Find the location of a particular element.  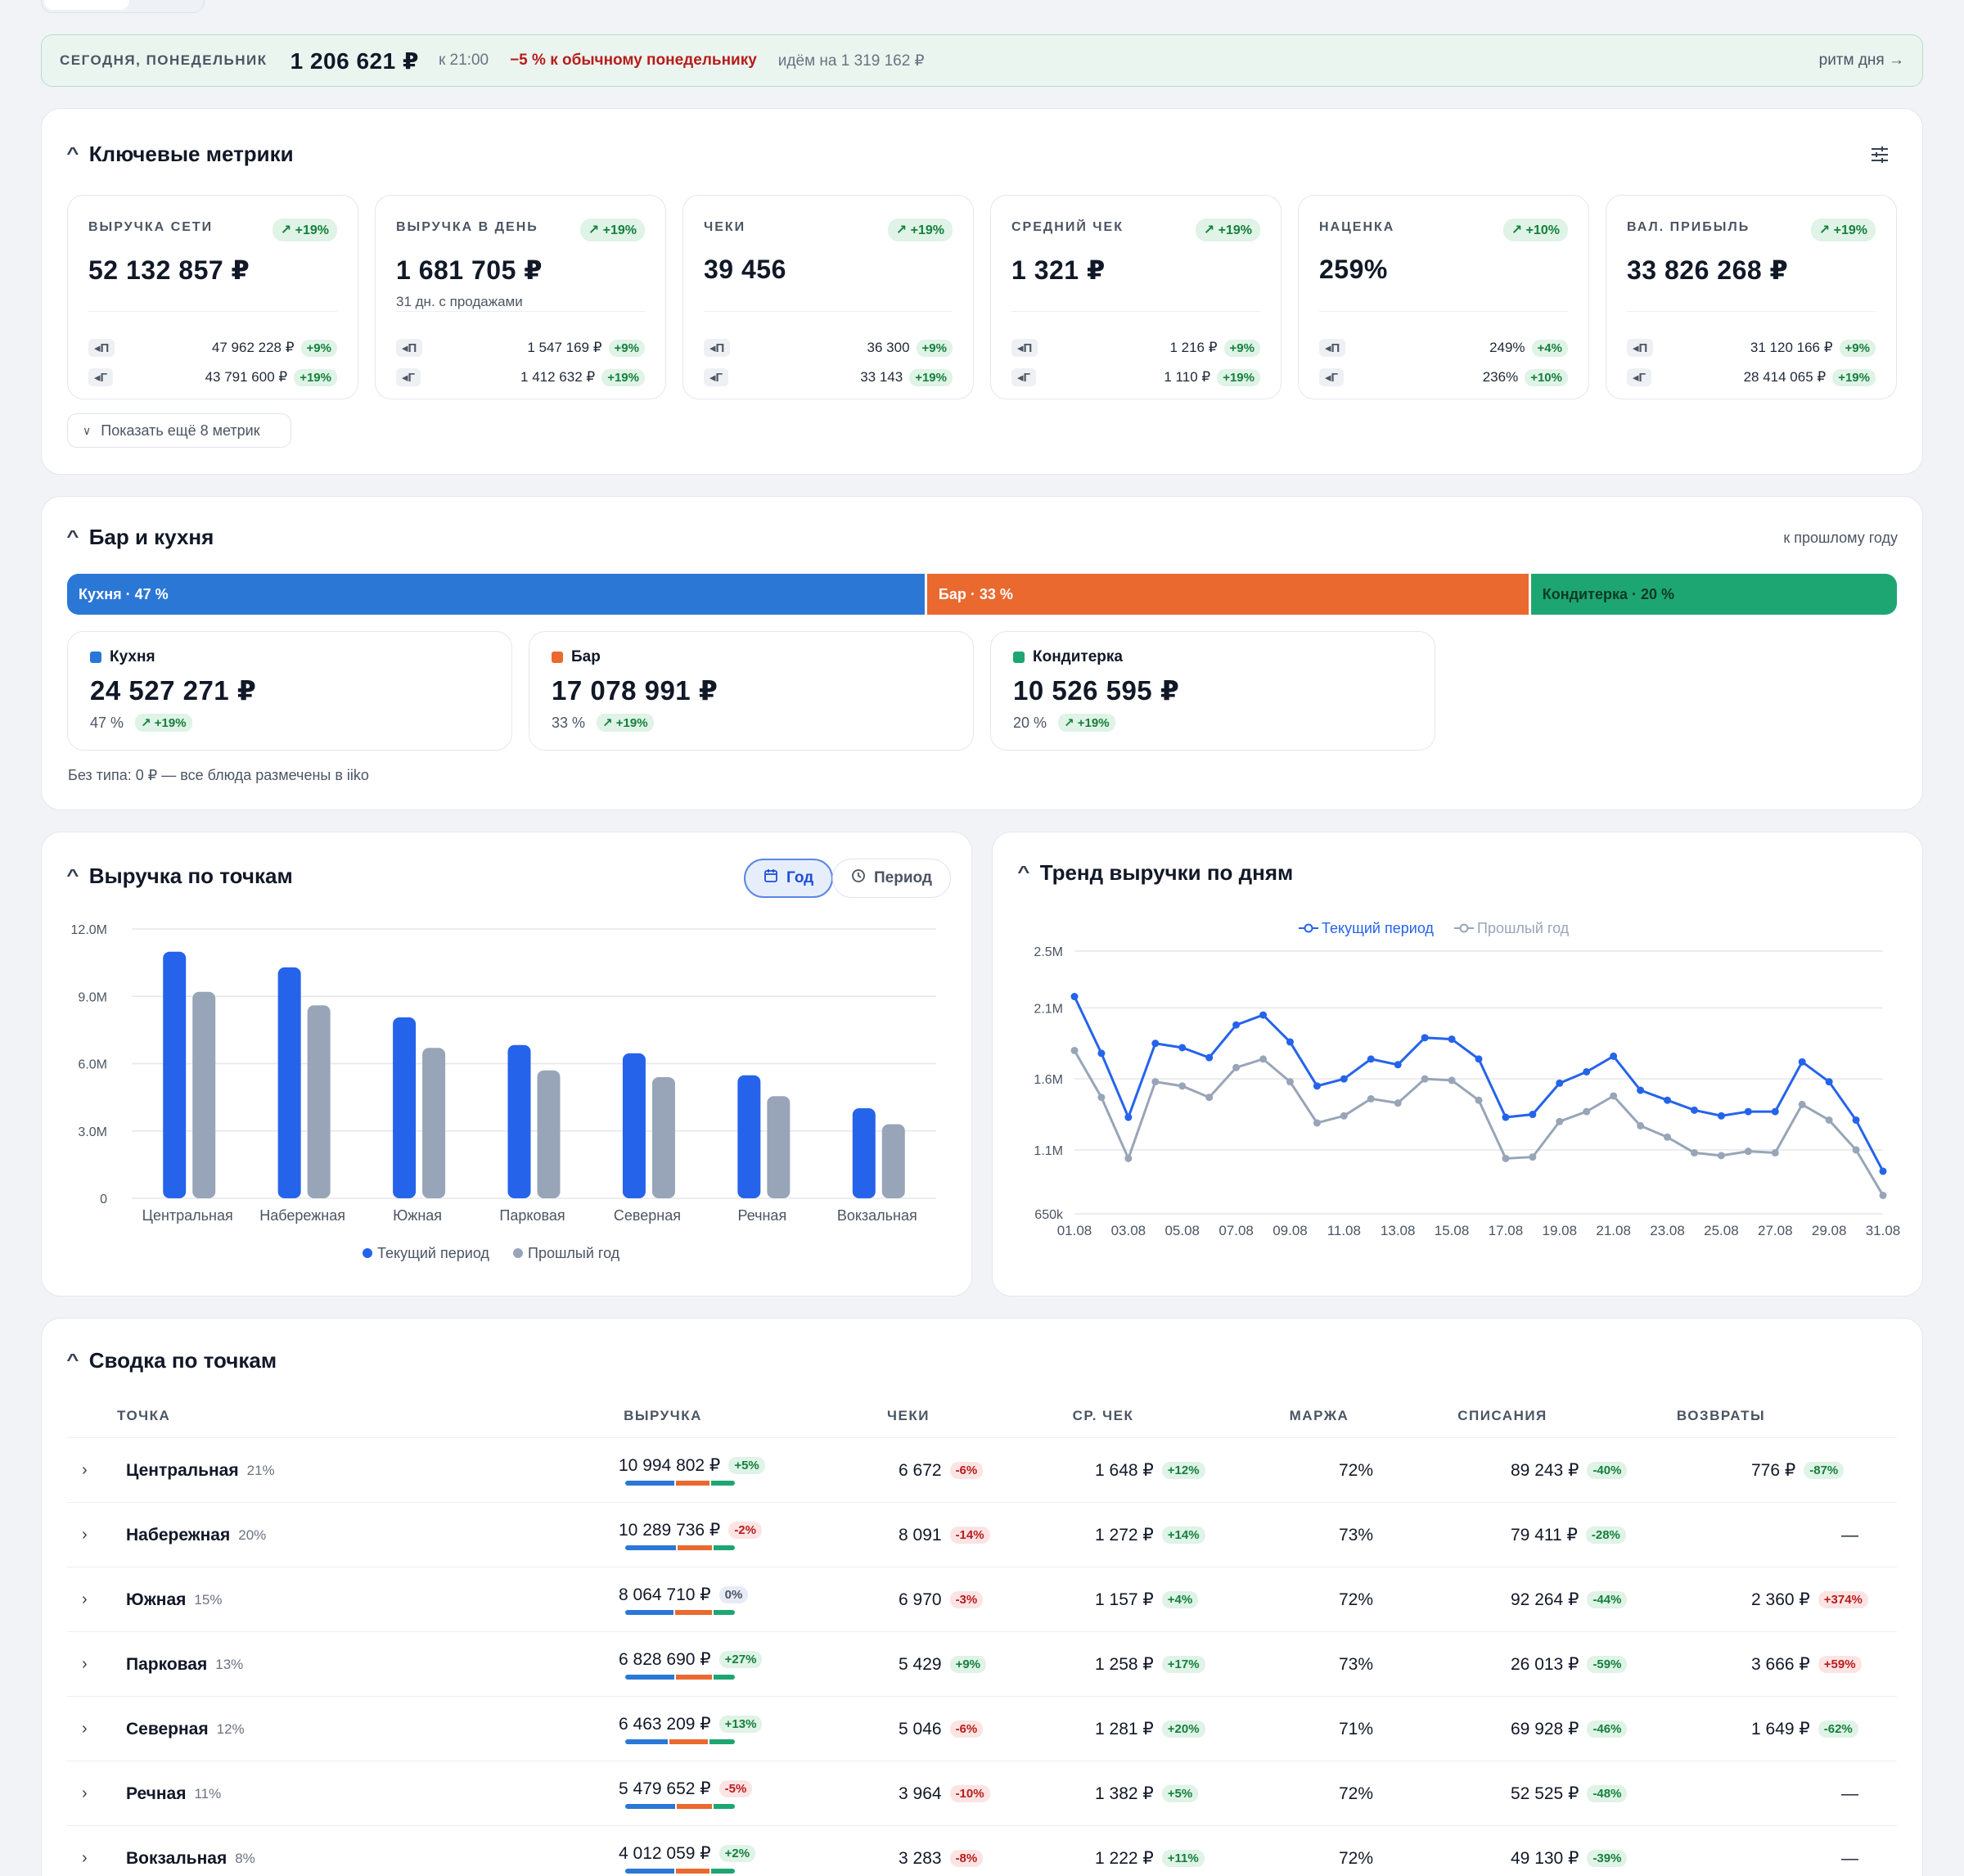

revenue-by-points-header: ^ Выручка по точкам is located at coordinates (179, 876).